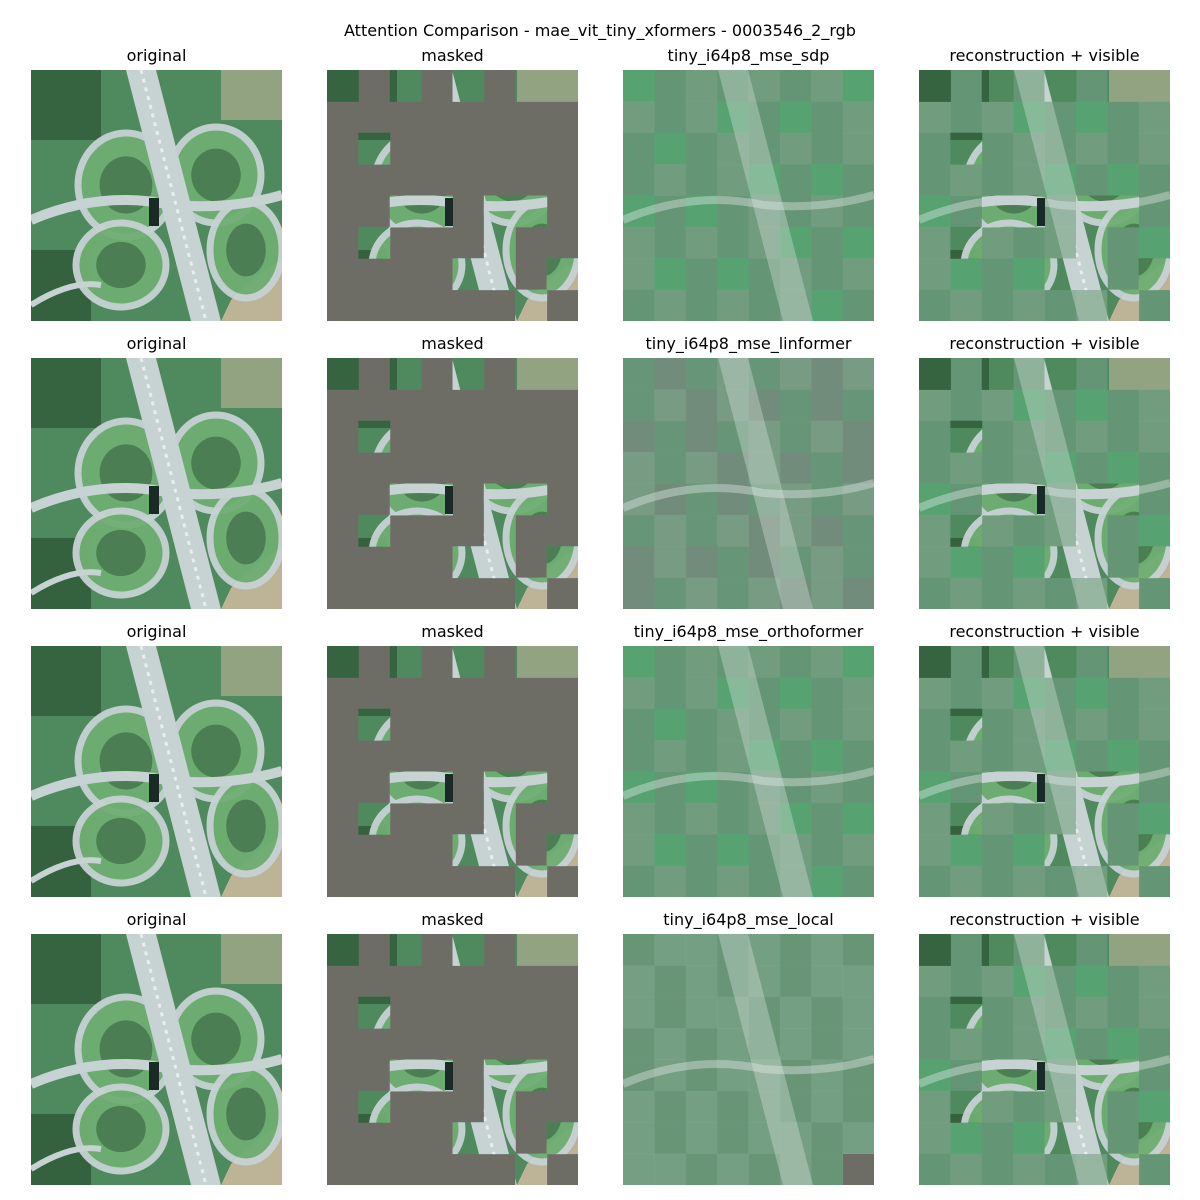  I want to click on row-2-masked-title: masked, so click(452, 343).